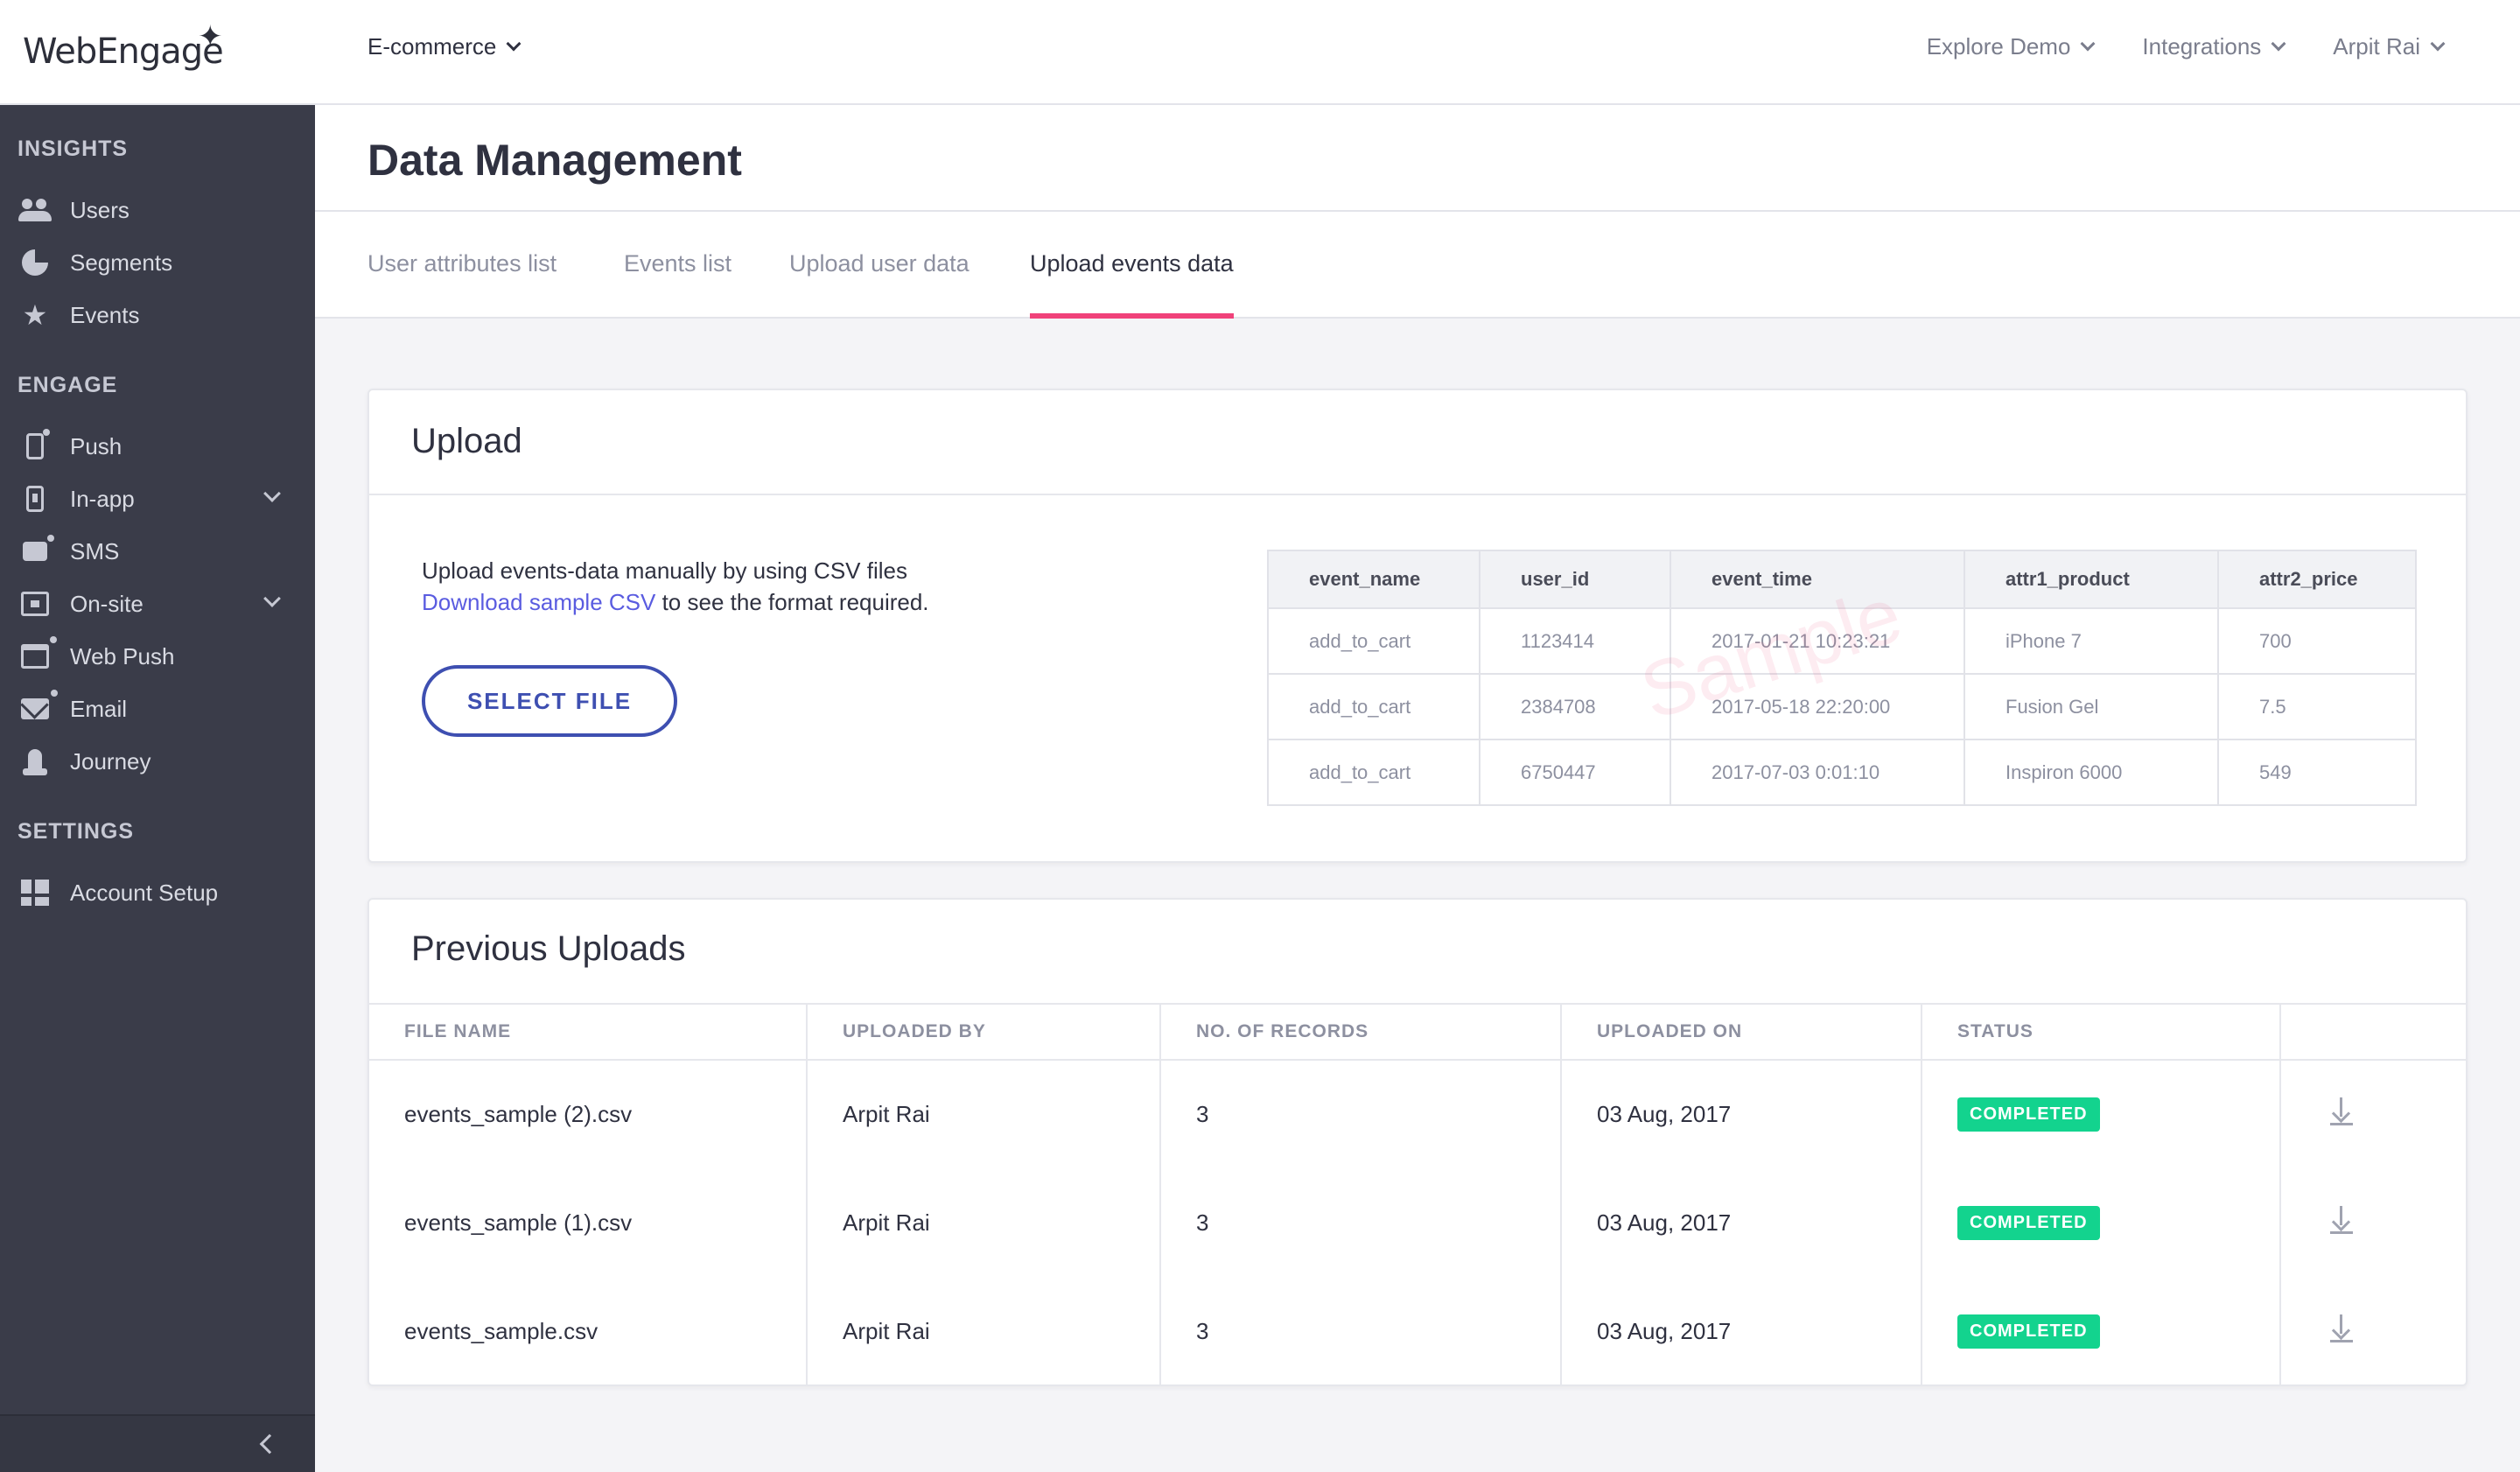  What do you see at coordinates (2101, 1032) in the screenshot?
I see `column-header-status: STATUS` at bounding box center [2101, 1032].